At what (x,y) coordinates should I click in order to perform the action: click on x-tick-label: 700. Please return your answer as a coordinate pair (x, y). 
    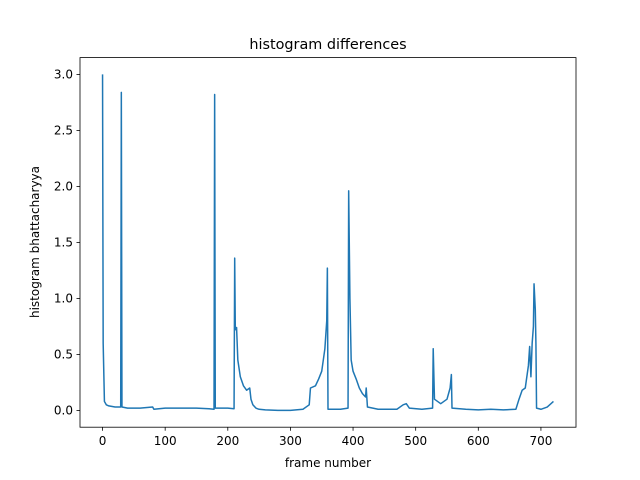
    Looking at the image, I should click on (540, 441).